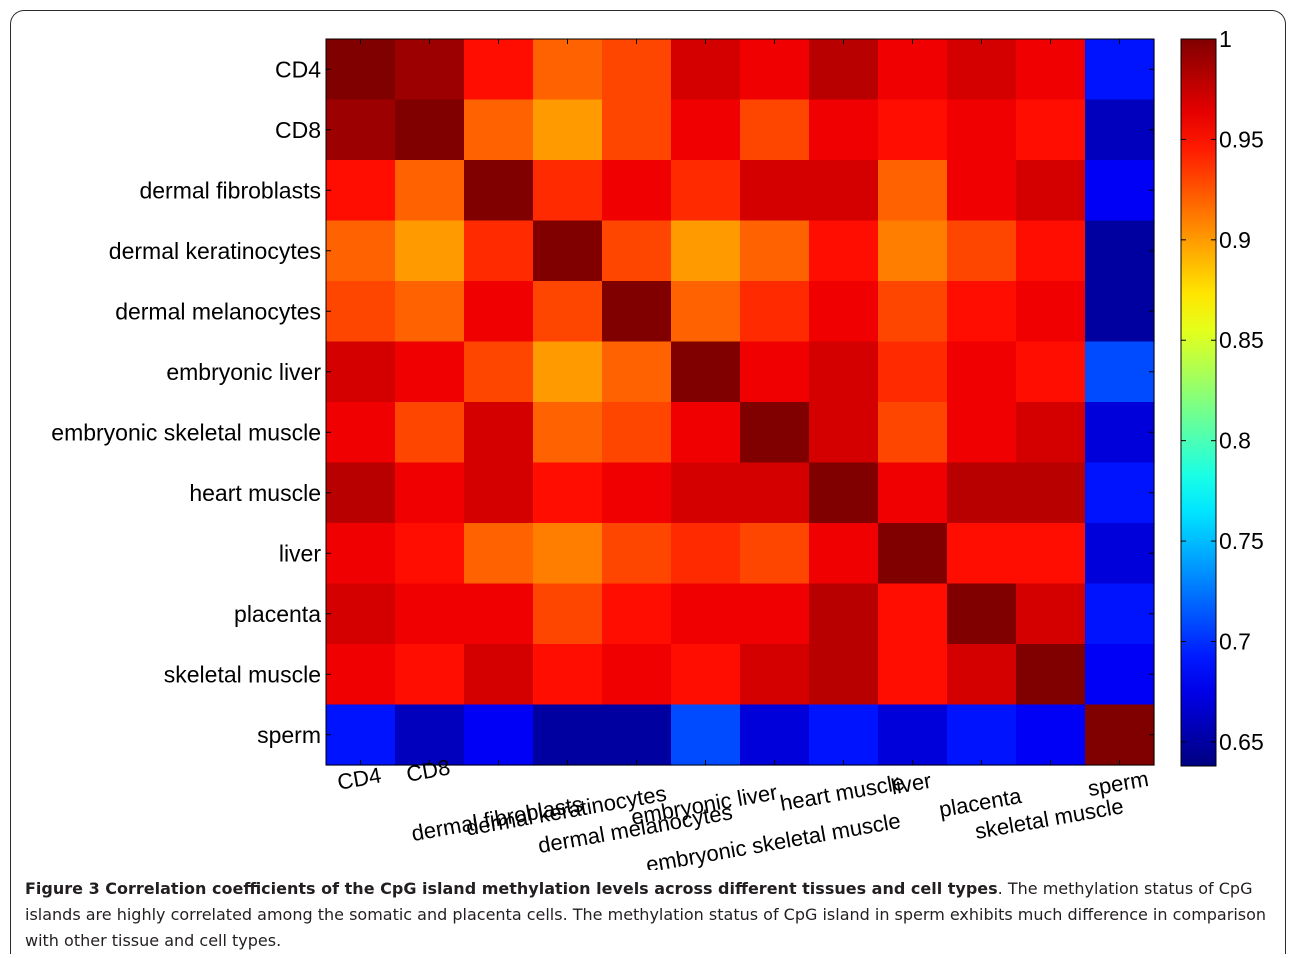  What do you see at coordinates (243, 372) in the screenshot?
I see `row-label: embryonic liver` at bounding box center [243, 372].